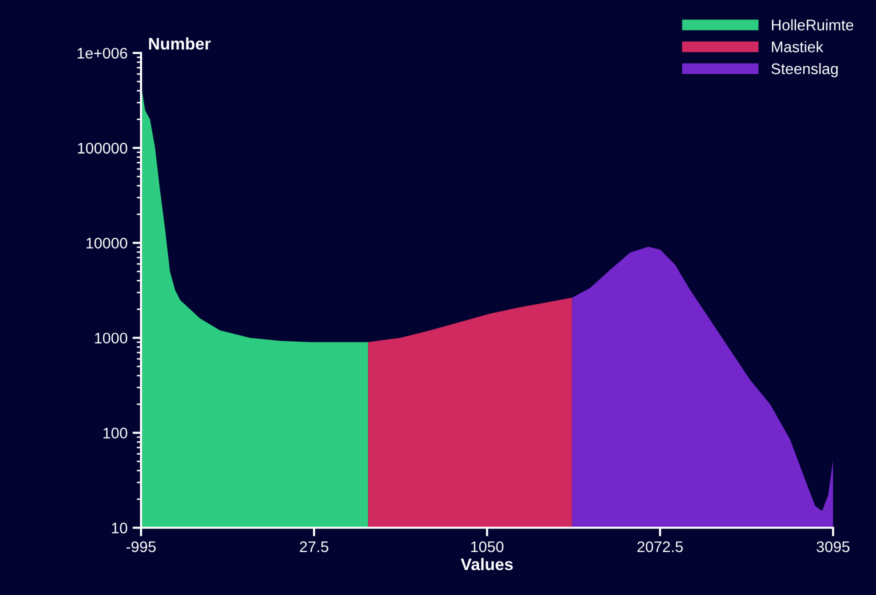  Describe the element at coordinates (107, 243) in the screenshot. I see `y-tick-label: 10000` at that location.